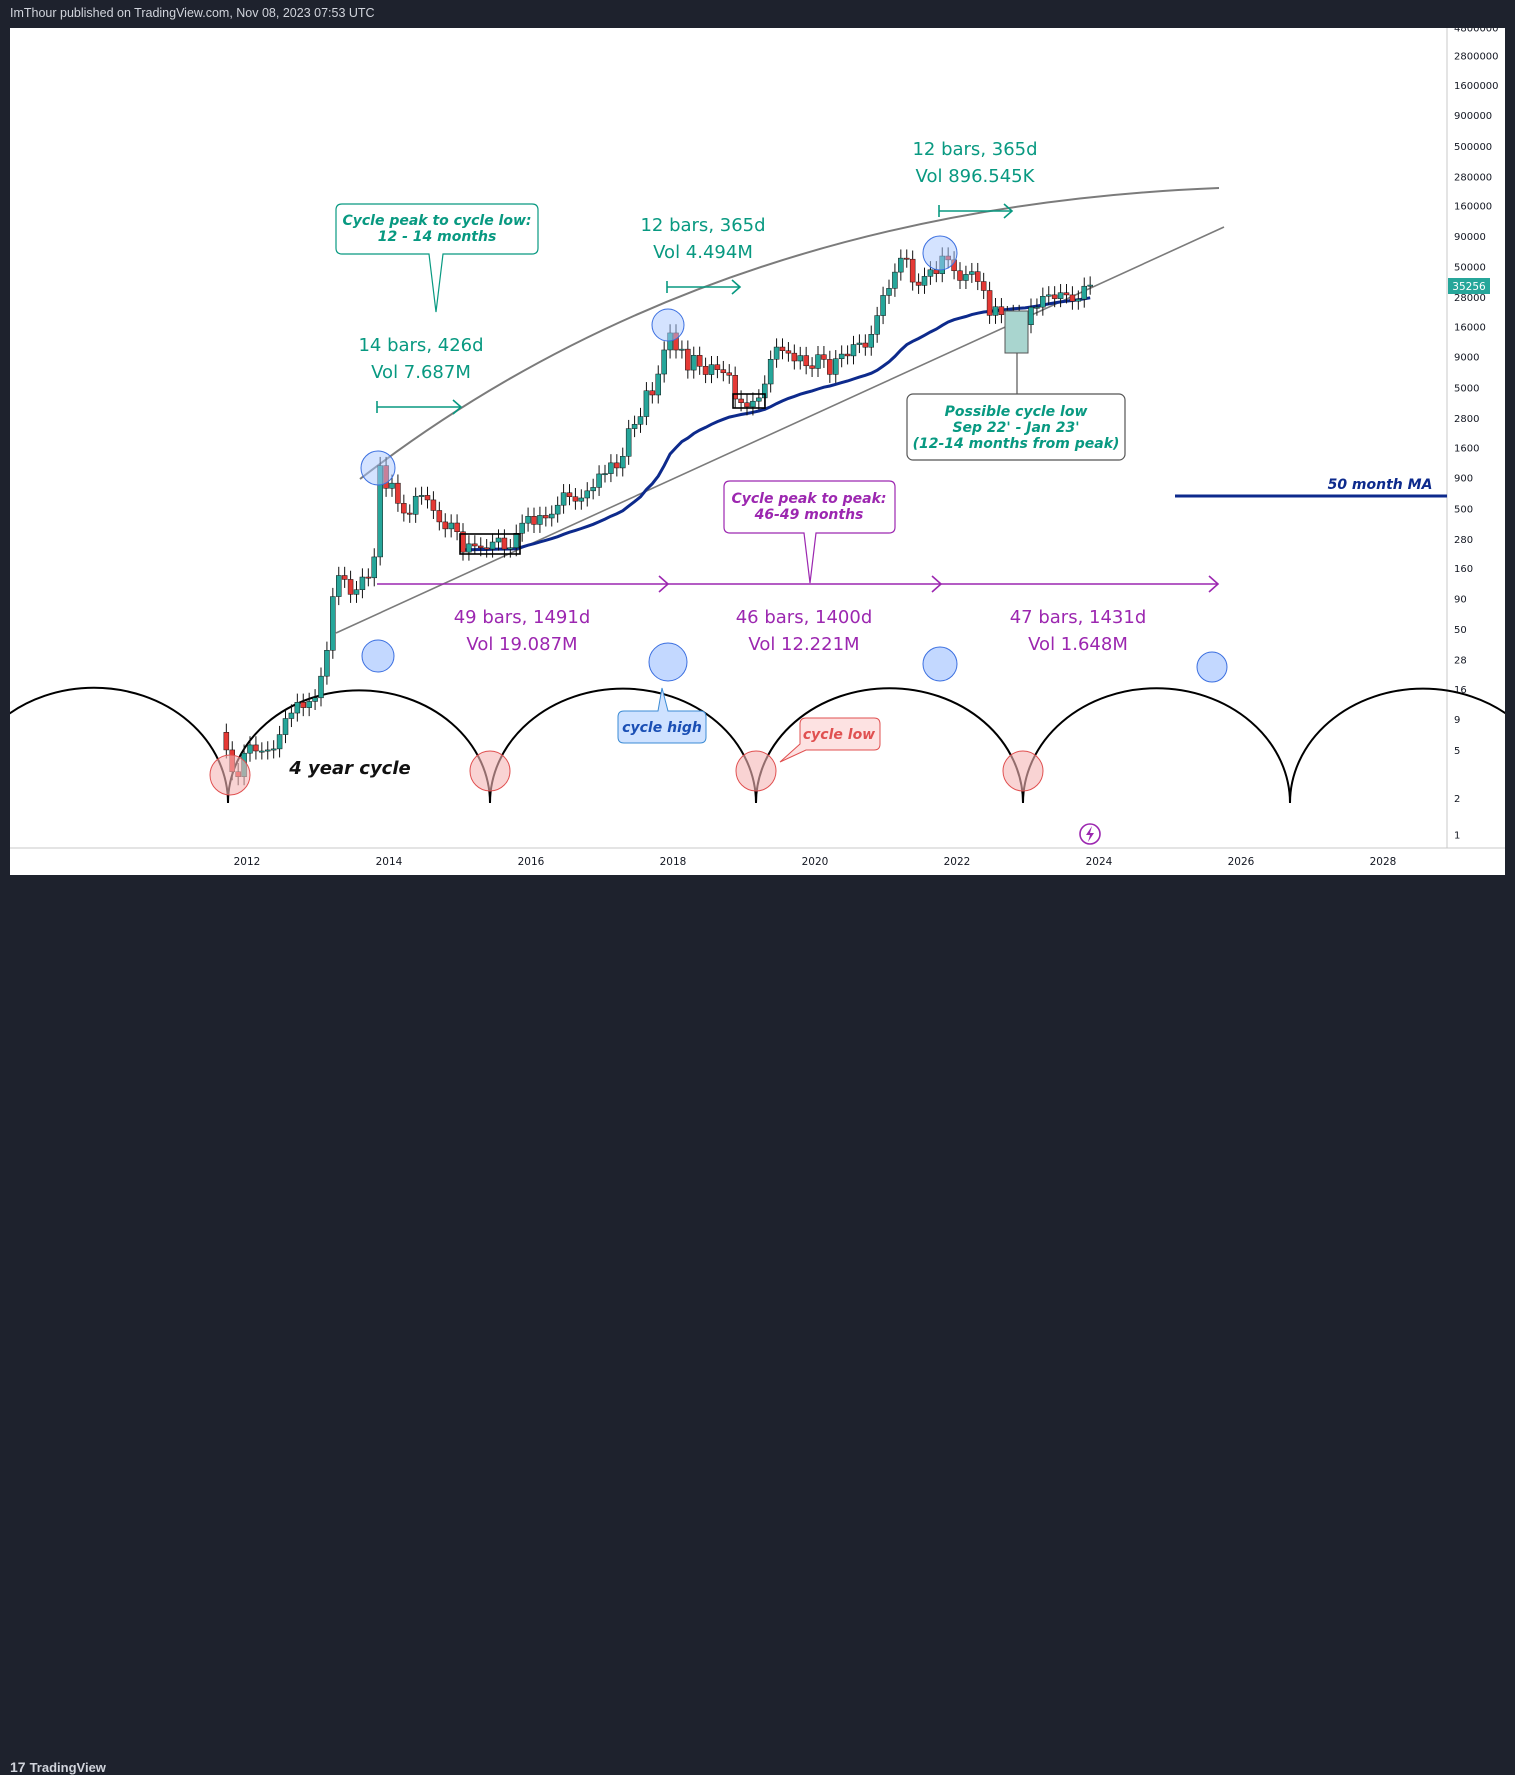  I want to click on callout-peak-to-peak-line2: 46-49 months, so click(809, 515).